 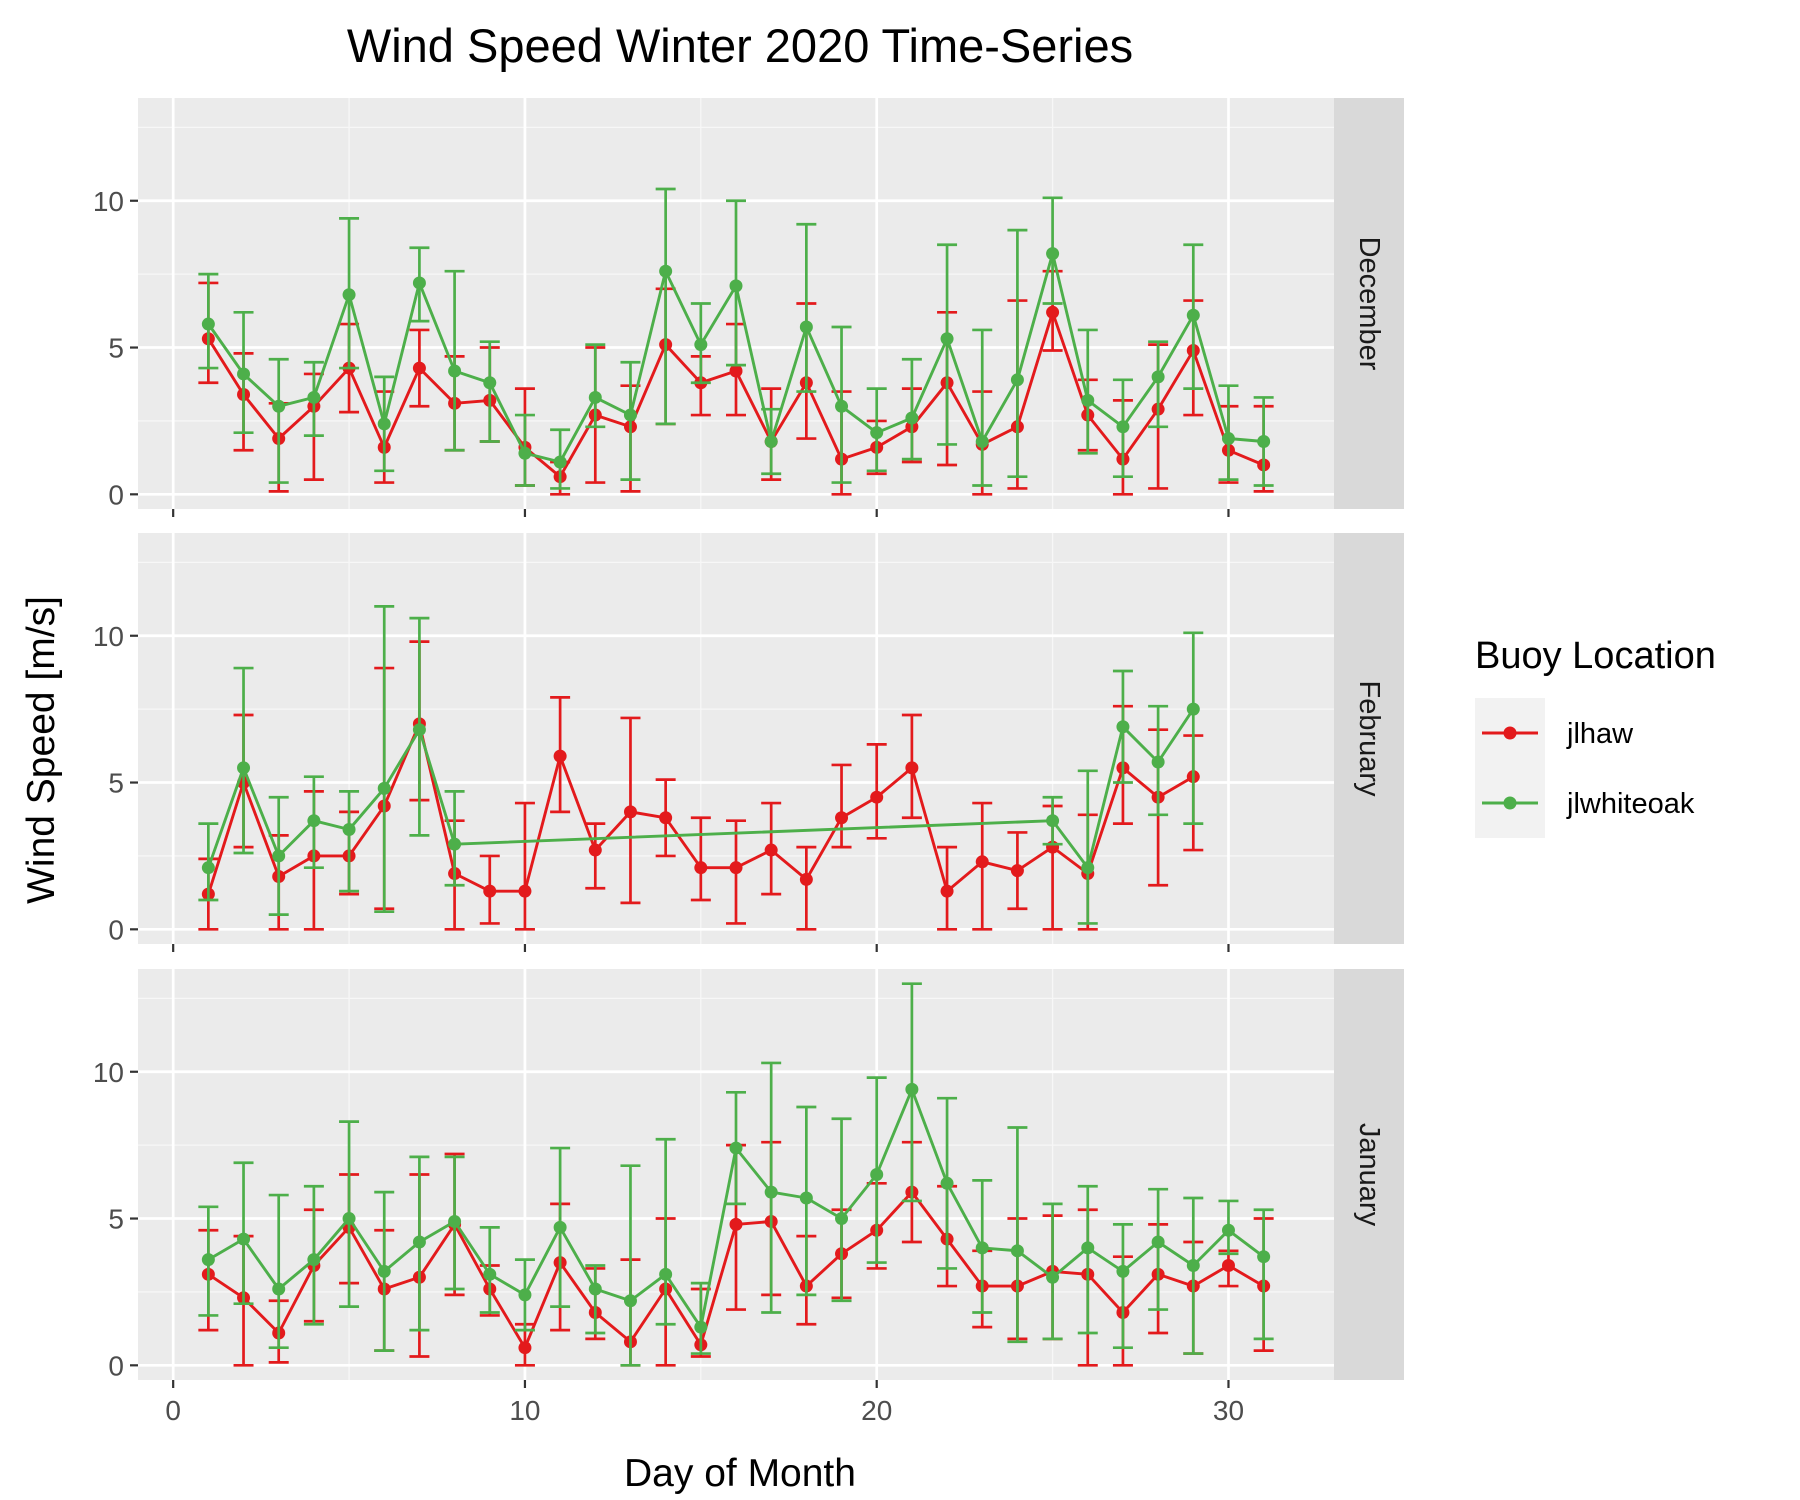 I want to click on legend-key-point, so click(x=1510, y=733).